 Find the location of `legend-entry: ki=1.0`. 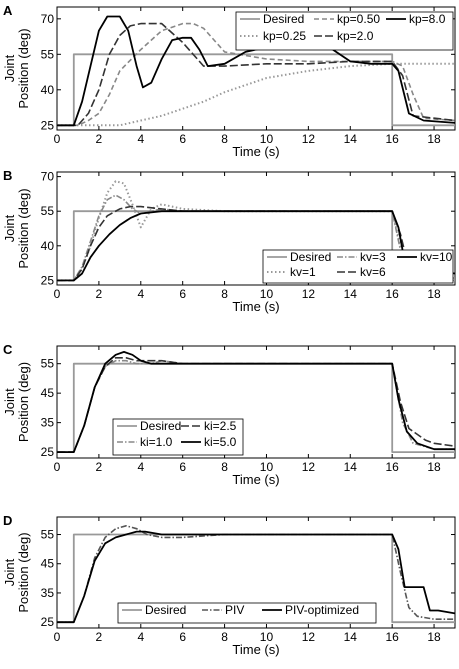

legend-entry: ki=1.0 is located at coordinates (156, 442).